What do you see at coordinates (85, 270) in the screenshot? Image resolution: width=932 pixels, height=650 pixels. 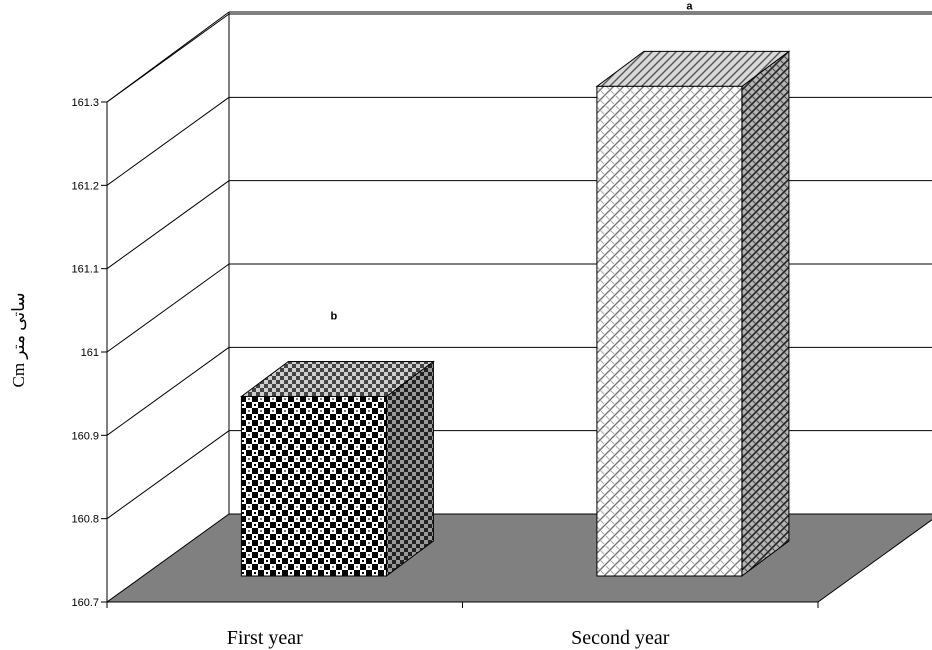 I see `y-tick-label: 161.1` at bounding box center [85, 270].